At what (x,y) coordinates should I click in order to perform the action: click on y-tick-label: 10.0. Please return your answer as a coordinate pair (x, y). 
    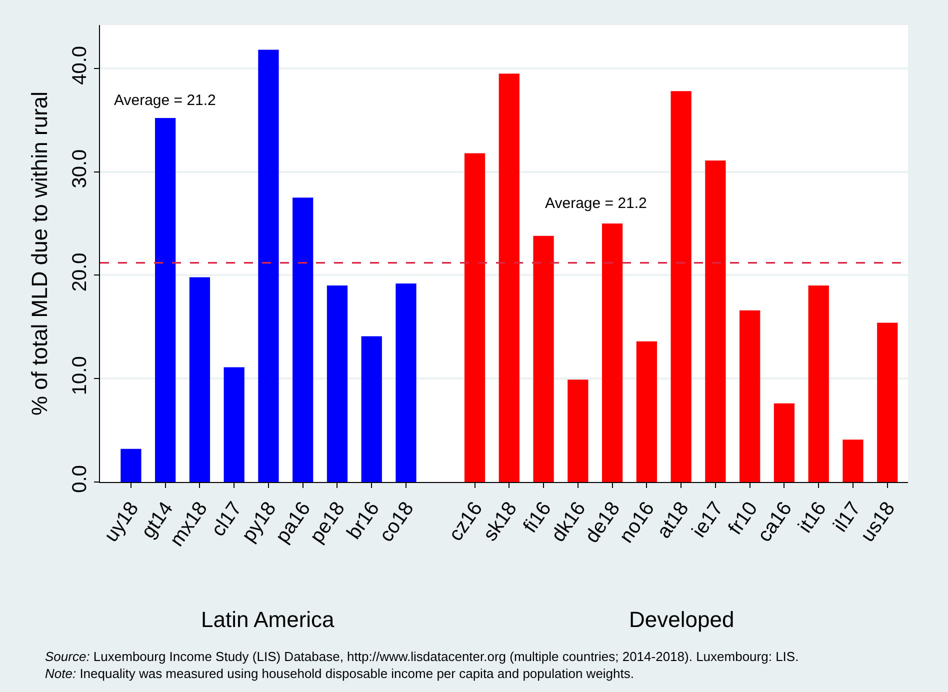
    Looking at the image, I should click on (80, 376).